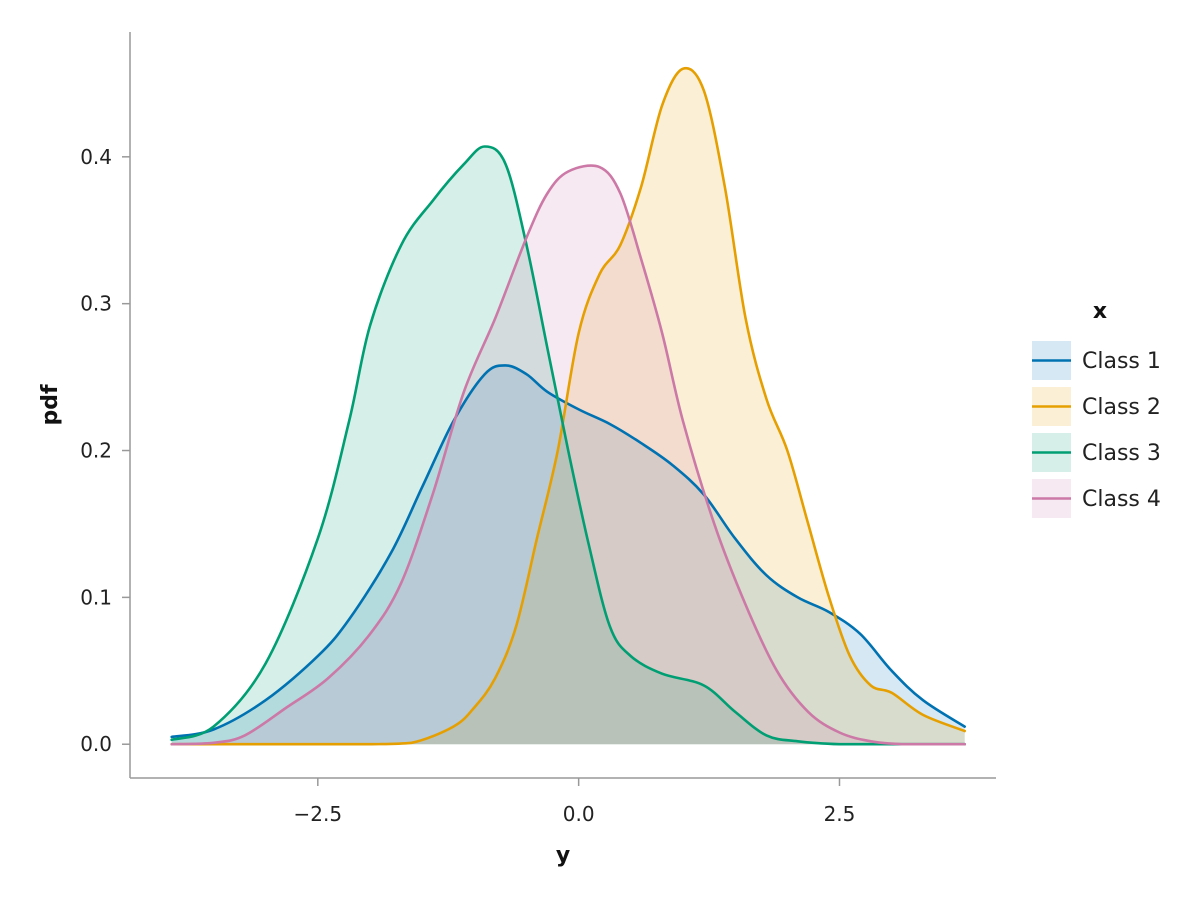 Image resolution: width=1200 pixels, height=900 pixels. I want to click on x-ticks: −2.5 0.0 2.5, so click(575, 802).